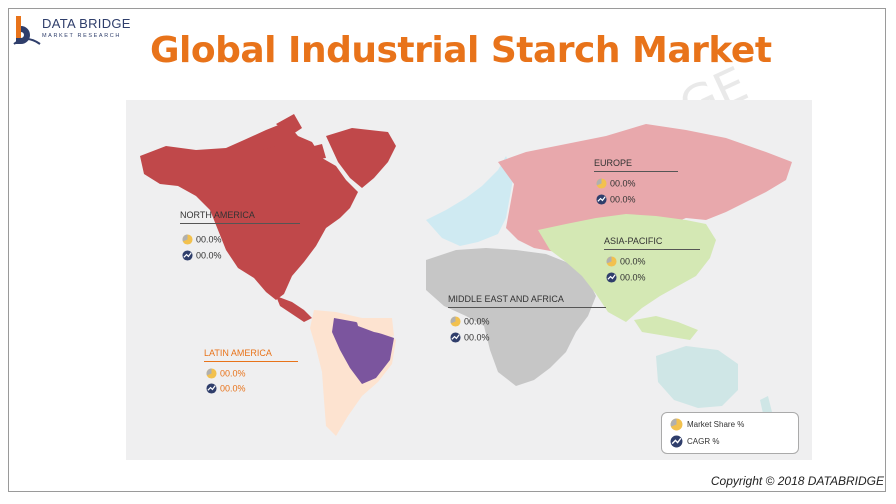 The image size is (896, 504). Describe the element at coordinates (291, 137) in the screenshot. I see `map-arctic-islands` at that location.